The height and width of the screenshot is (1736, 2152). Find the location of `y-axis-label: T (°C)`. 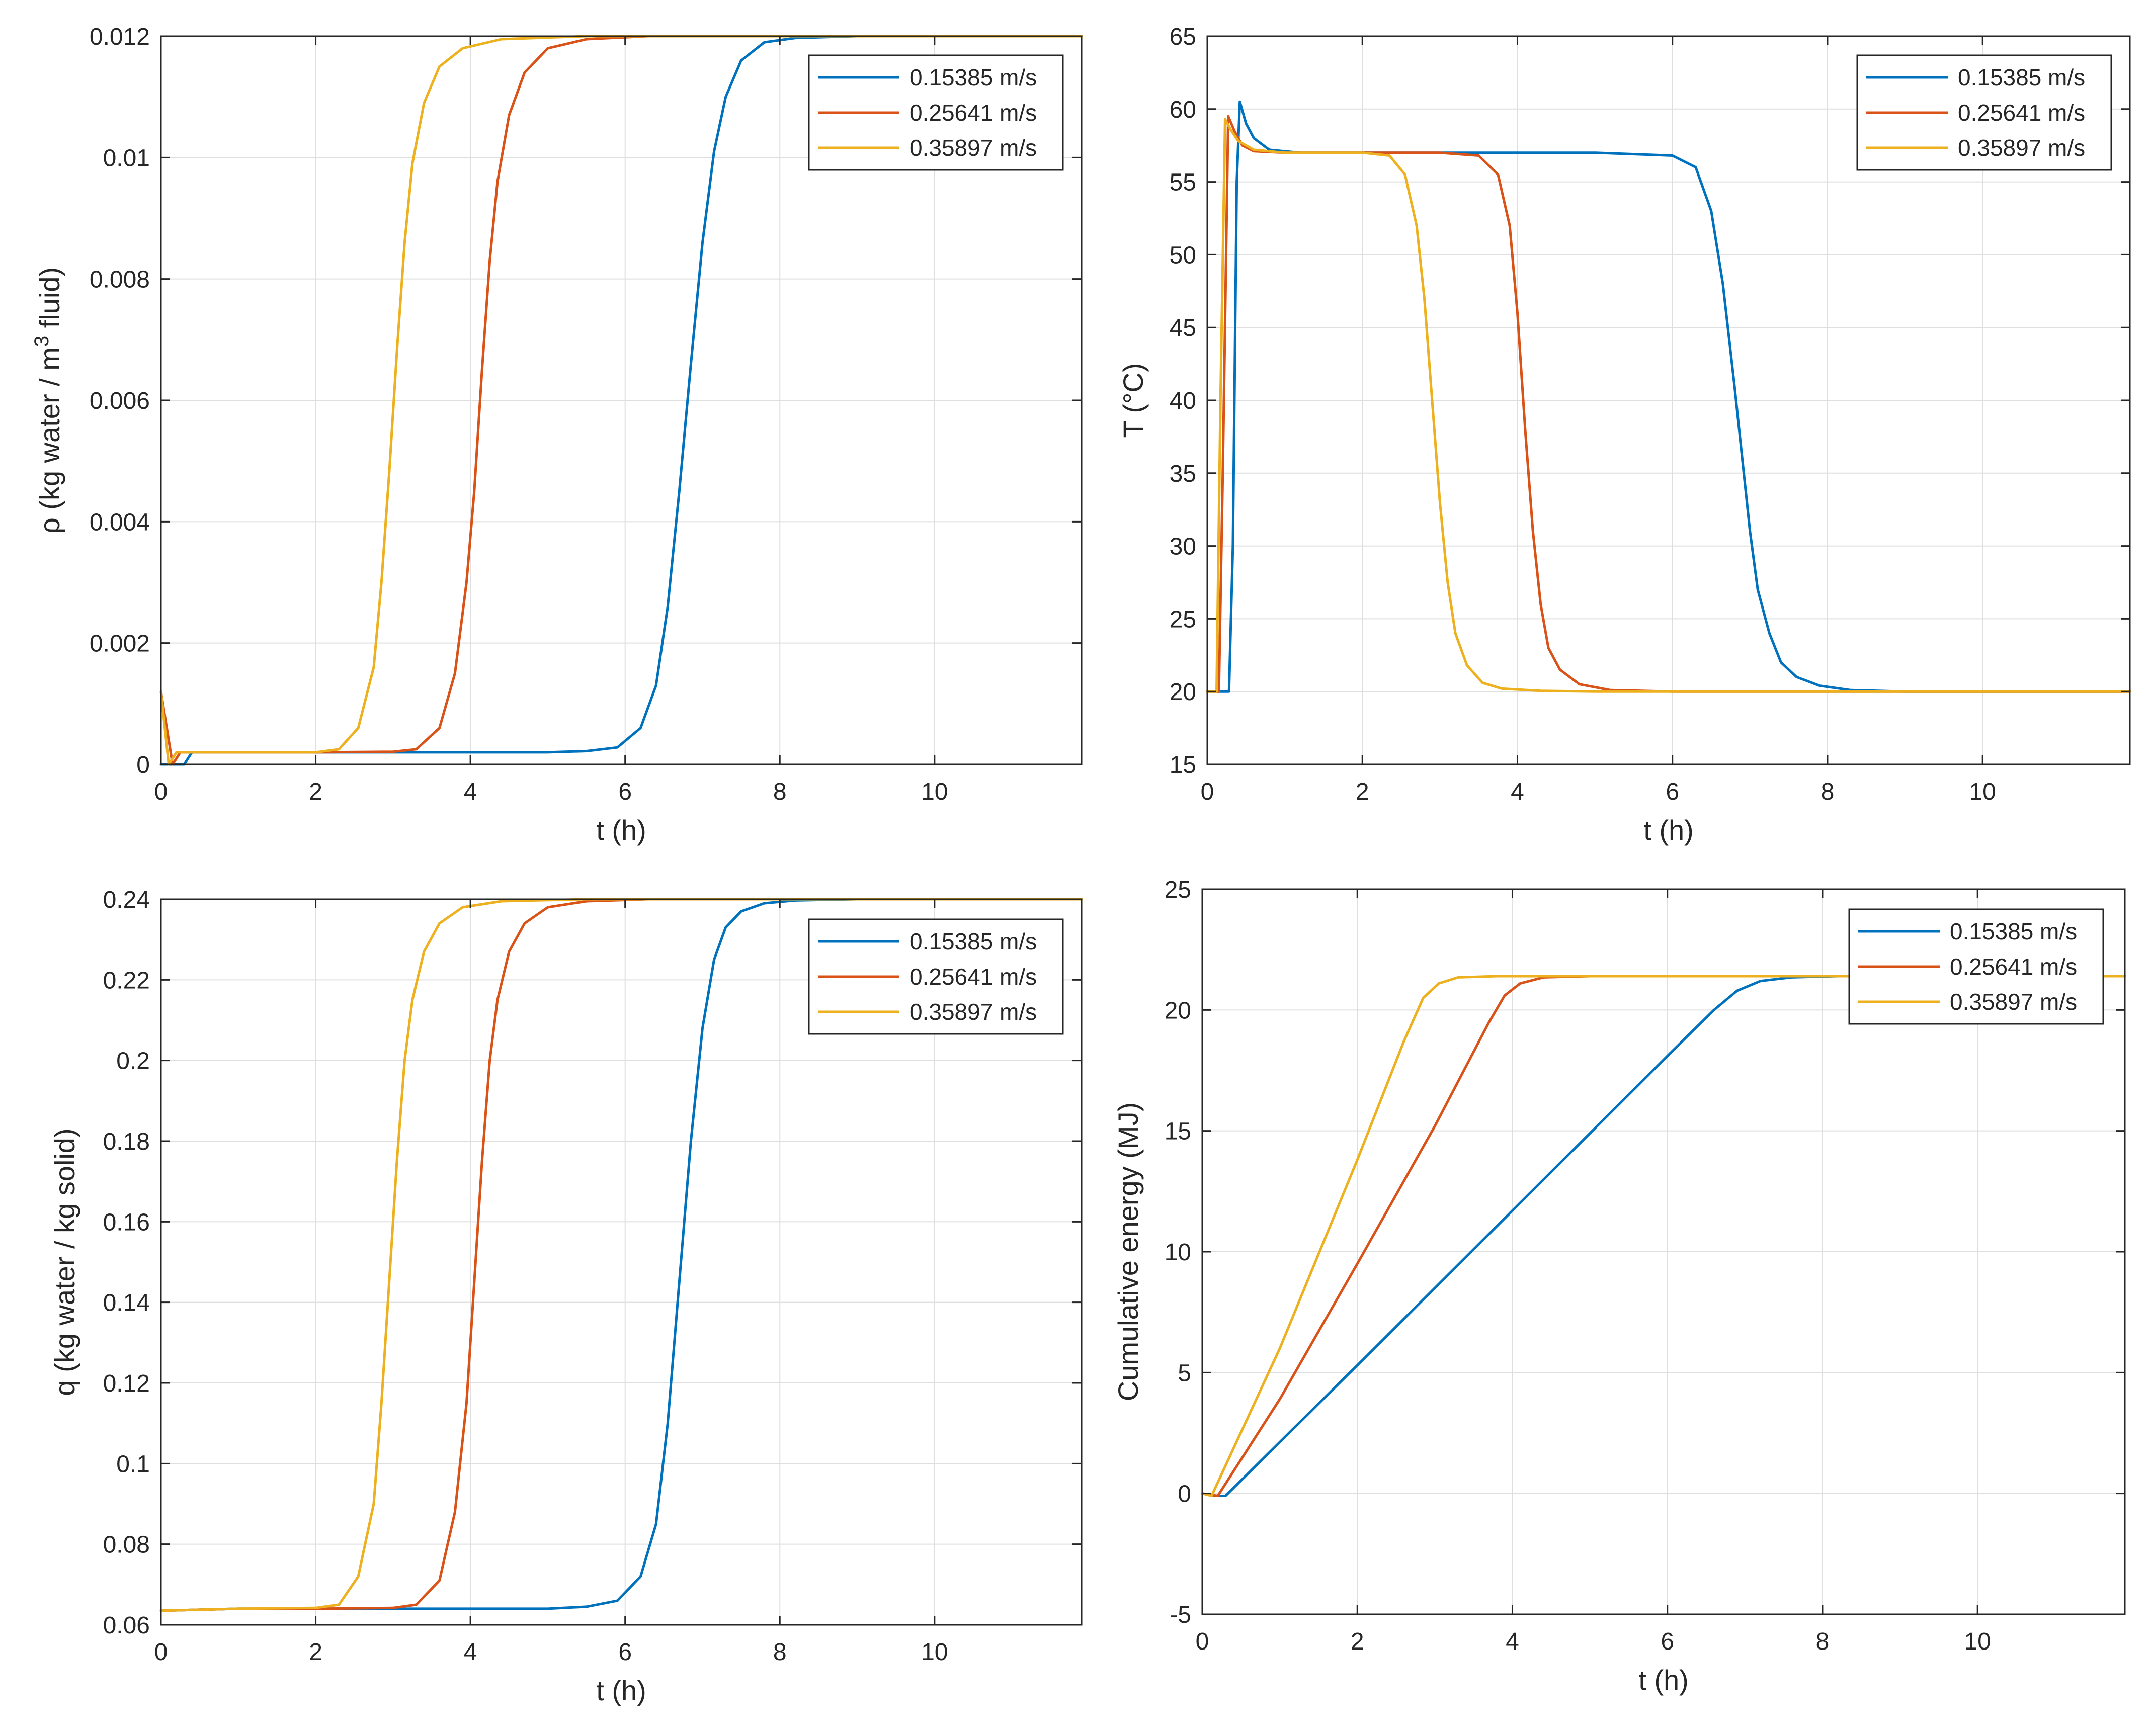

y-axis-label: T (°C) is located at coordinates (1133, 401).